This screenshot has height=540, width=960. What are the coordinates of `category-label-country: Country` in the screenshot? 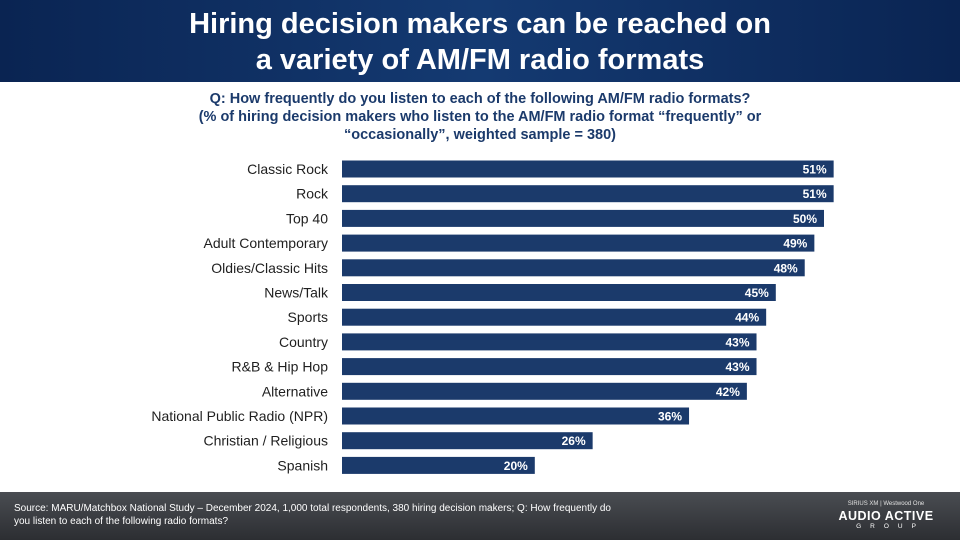 It's located at (303, 342).